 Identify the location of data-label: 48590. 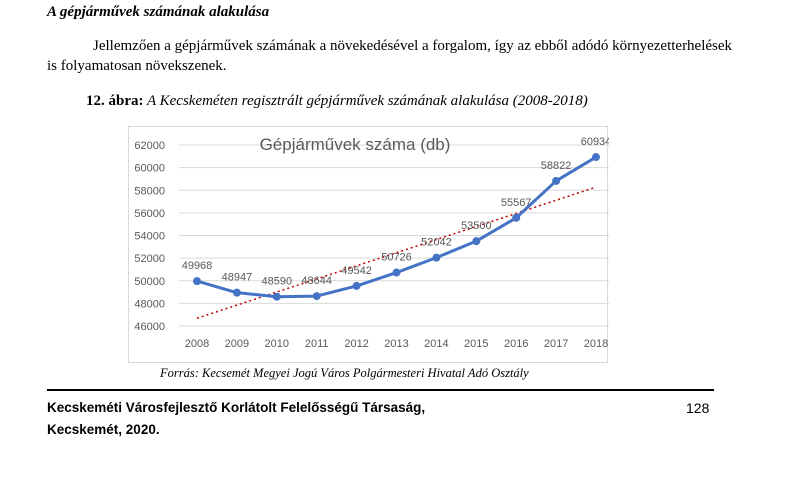
(277, 282).